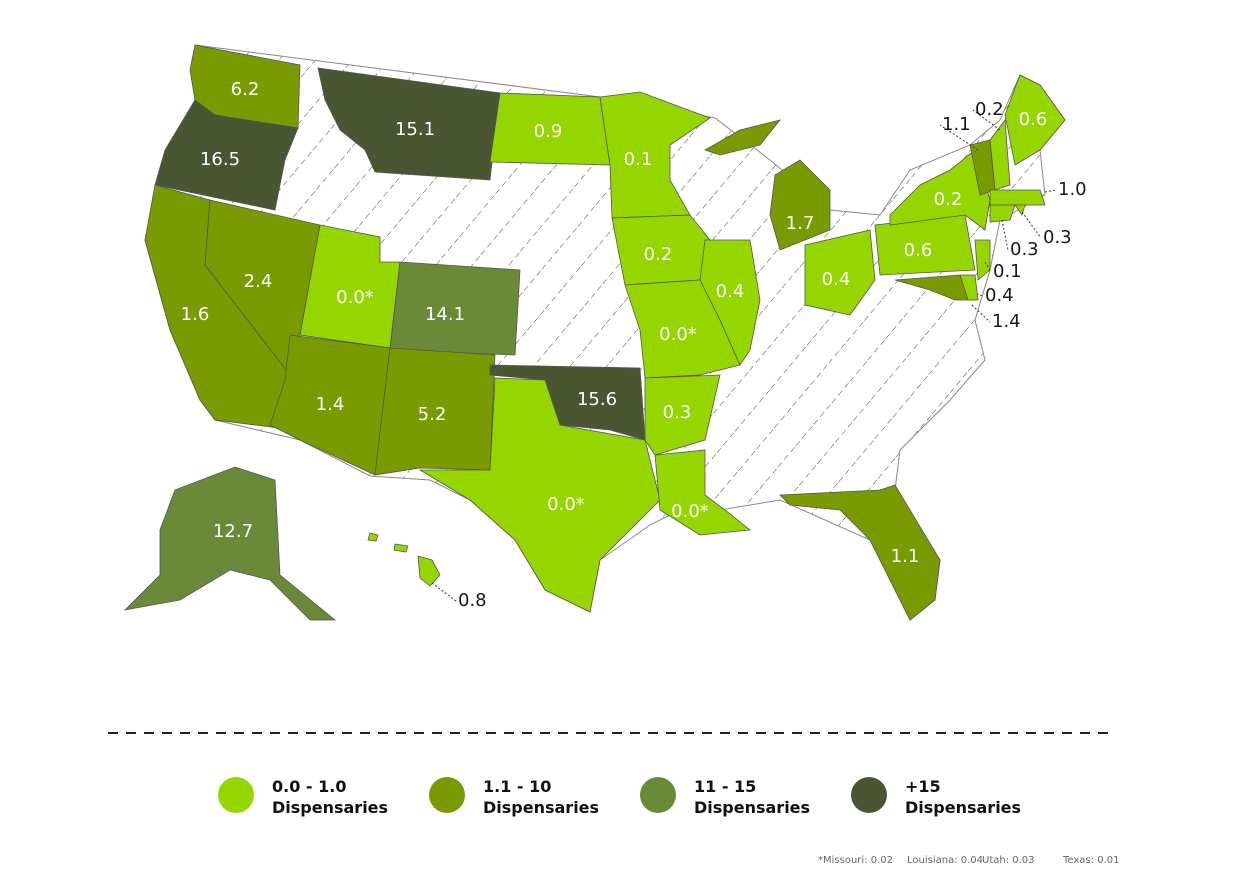  What do you see at coordinates (309, 786) in the screenshot?
I see `legend-range: 0.0 - 1.0` at bounding box center [309, 786].